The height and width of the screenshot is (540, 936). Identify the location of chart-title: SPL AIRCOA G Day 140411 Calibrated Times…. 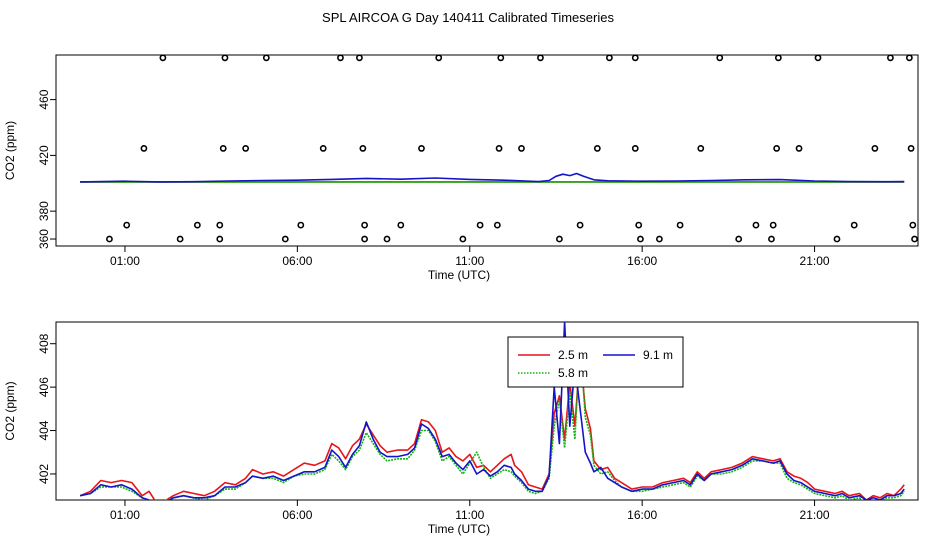
(468, 17).